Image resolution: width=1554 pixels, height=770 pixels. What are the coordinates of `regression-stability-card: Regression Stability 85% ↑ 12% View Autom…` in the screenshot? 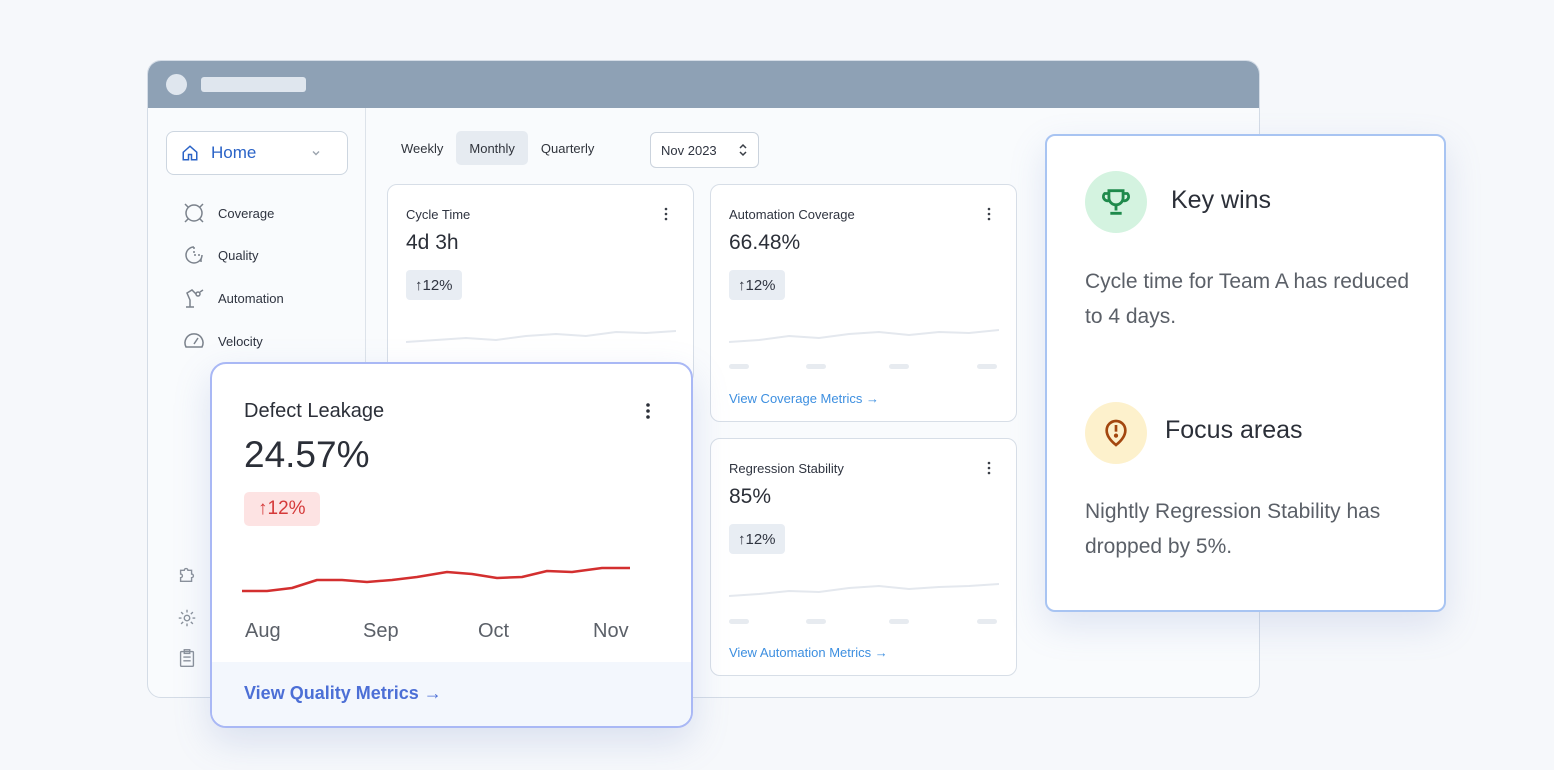 It's located at (863, 557).